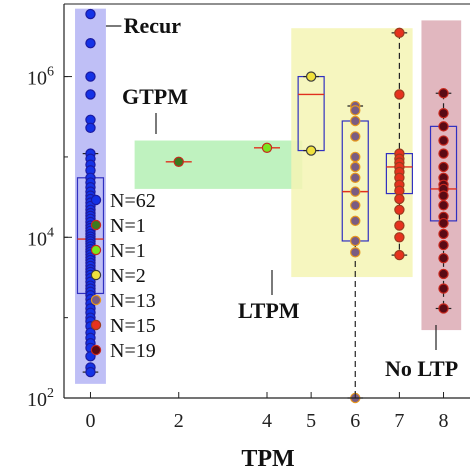 This screenshot has width=474, height=474. Describe the element at coordinates (267, 459) in the screenshot. I see `x-axis-title: TPM` at that location.